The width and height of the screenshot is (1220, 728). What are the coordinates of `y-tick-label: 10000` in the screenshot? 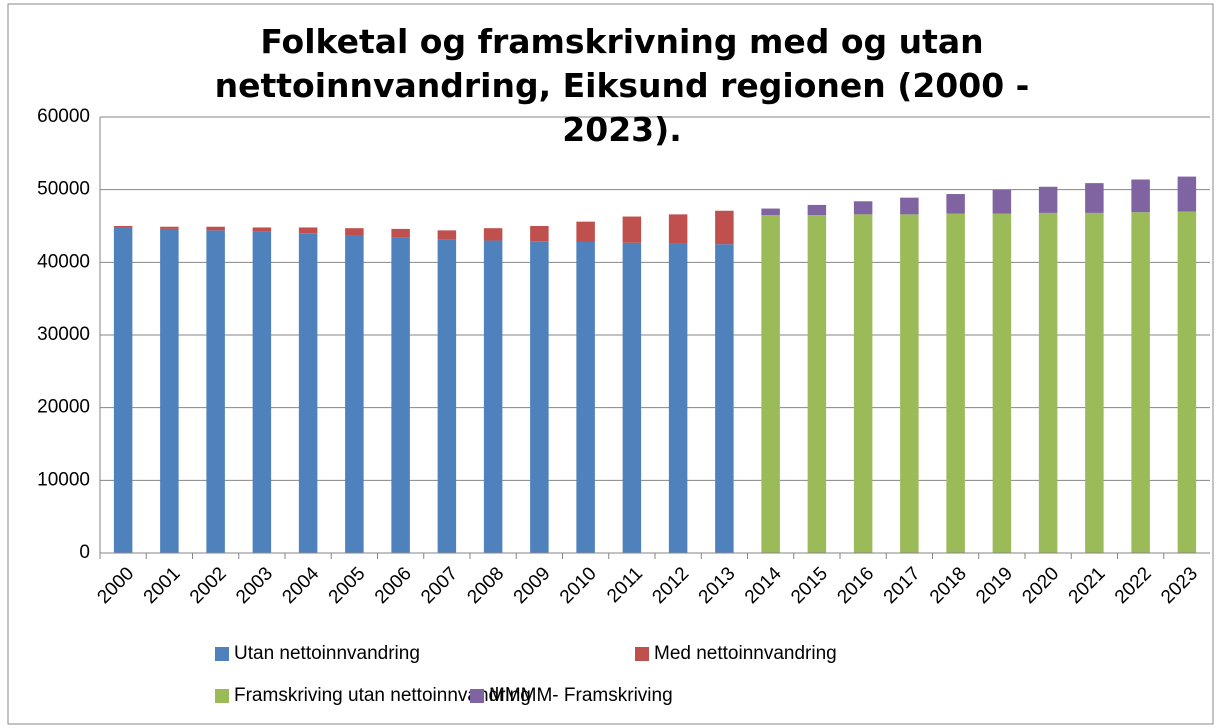 It's located at (63, 479).